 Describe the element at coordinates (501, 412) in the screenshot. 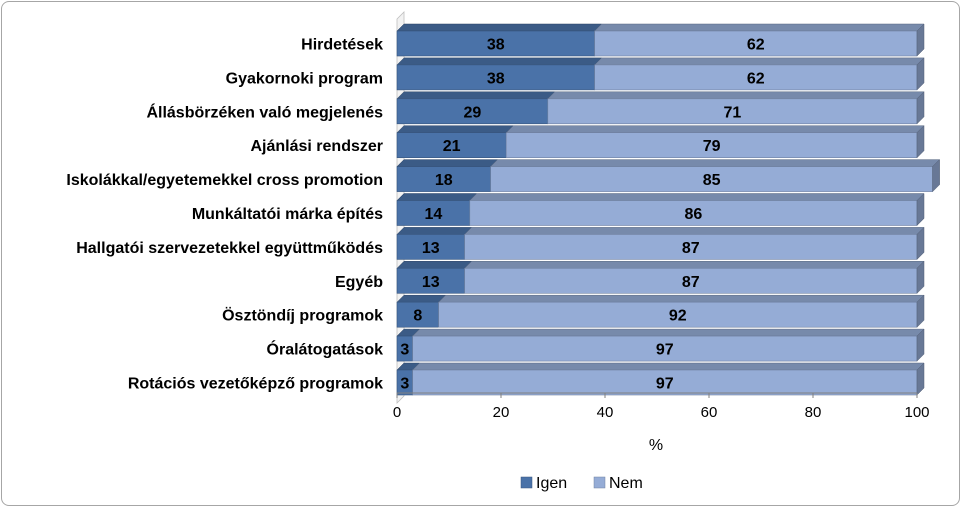

I see `x-tick-label: 20` at that location.